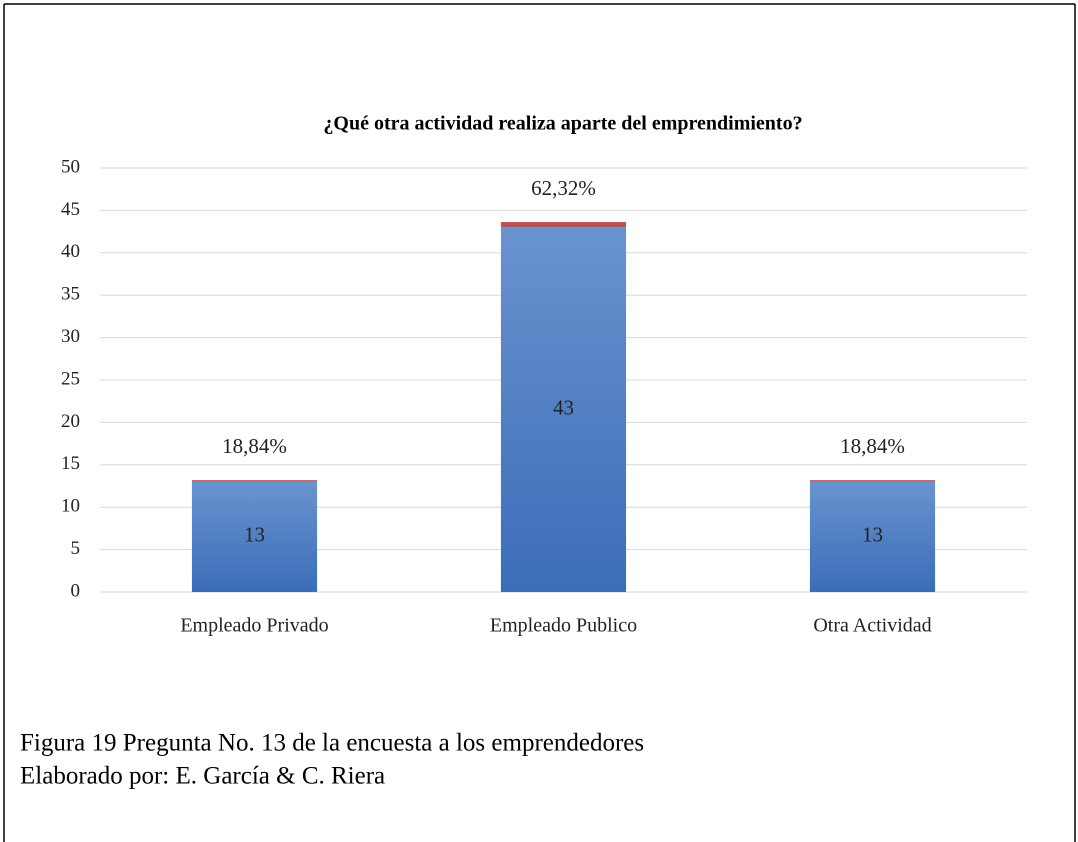 This screenshot has height=842, width=1078. Describe the element at coordinates (563, 188) in the screenshot. I see `data-label: 62,32%` at that location.